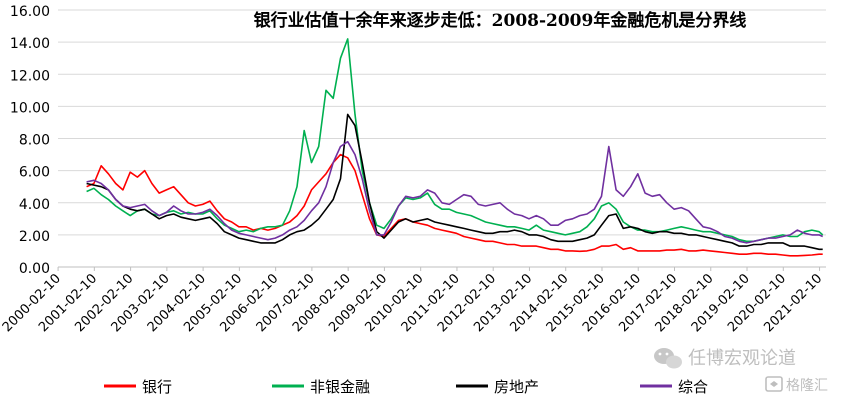 The height and width of the screenshot is (406, 844). I want to click on y-tick-label: 8.00, so click(34, 141).